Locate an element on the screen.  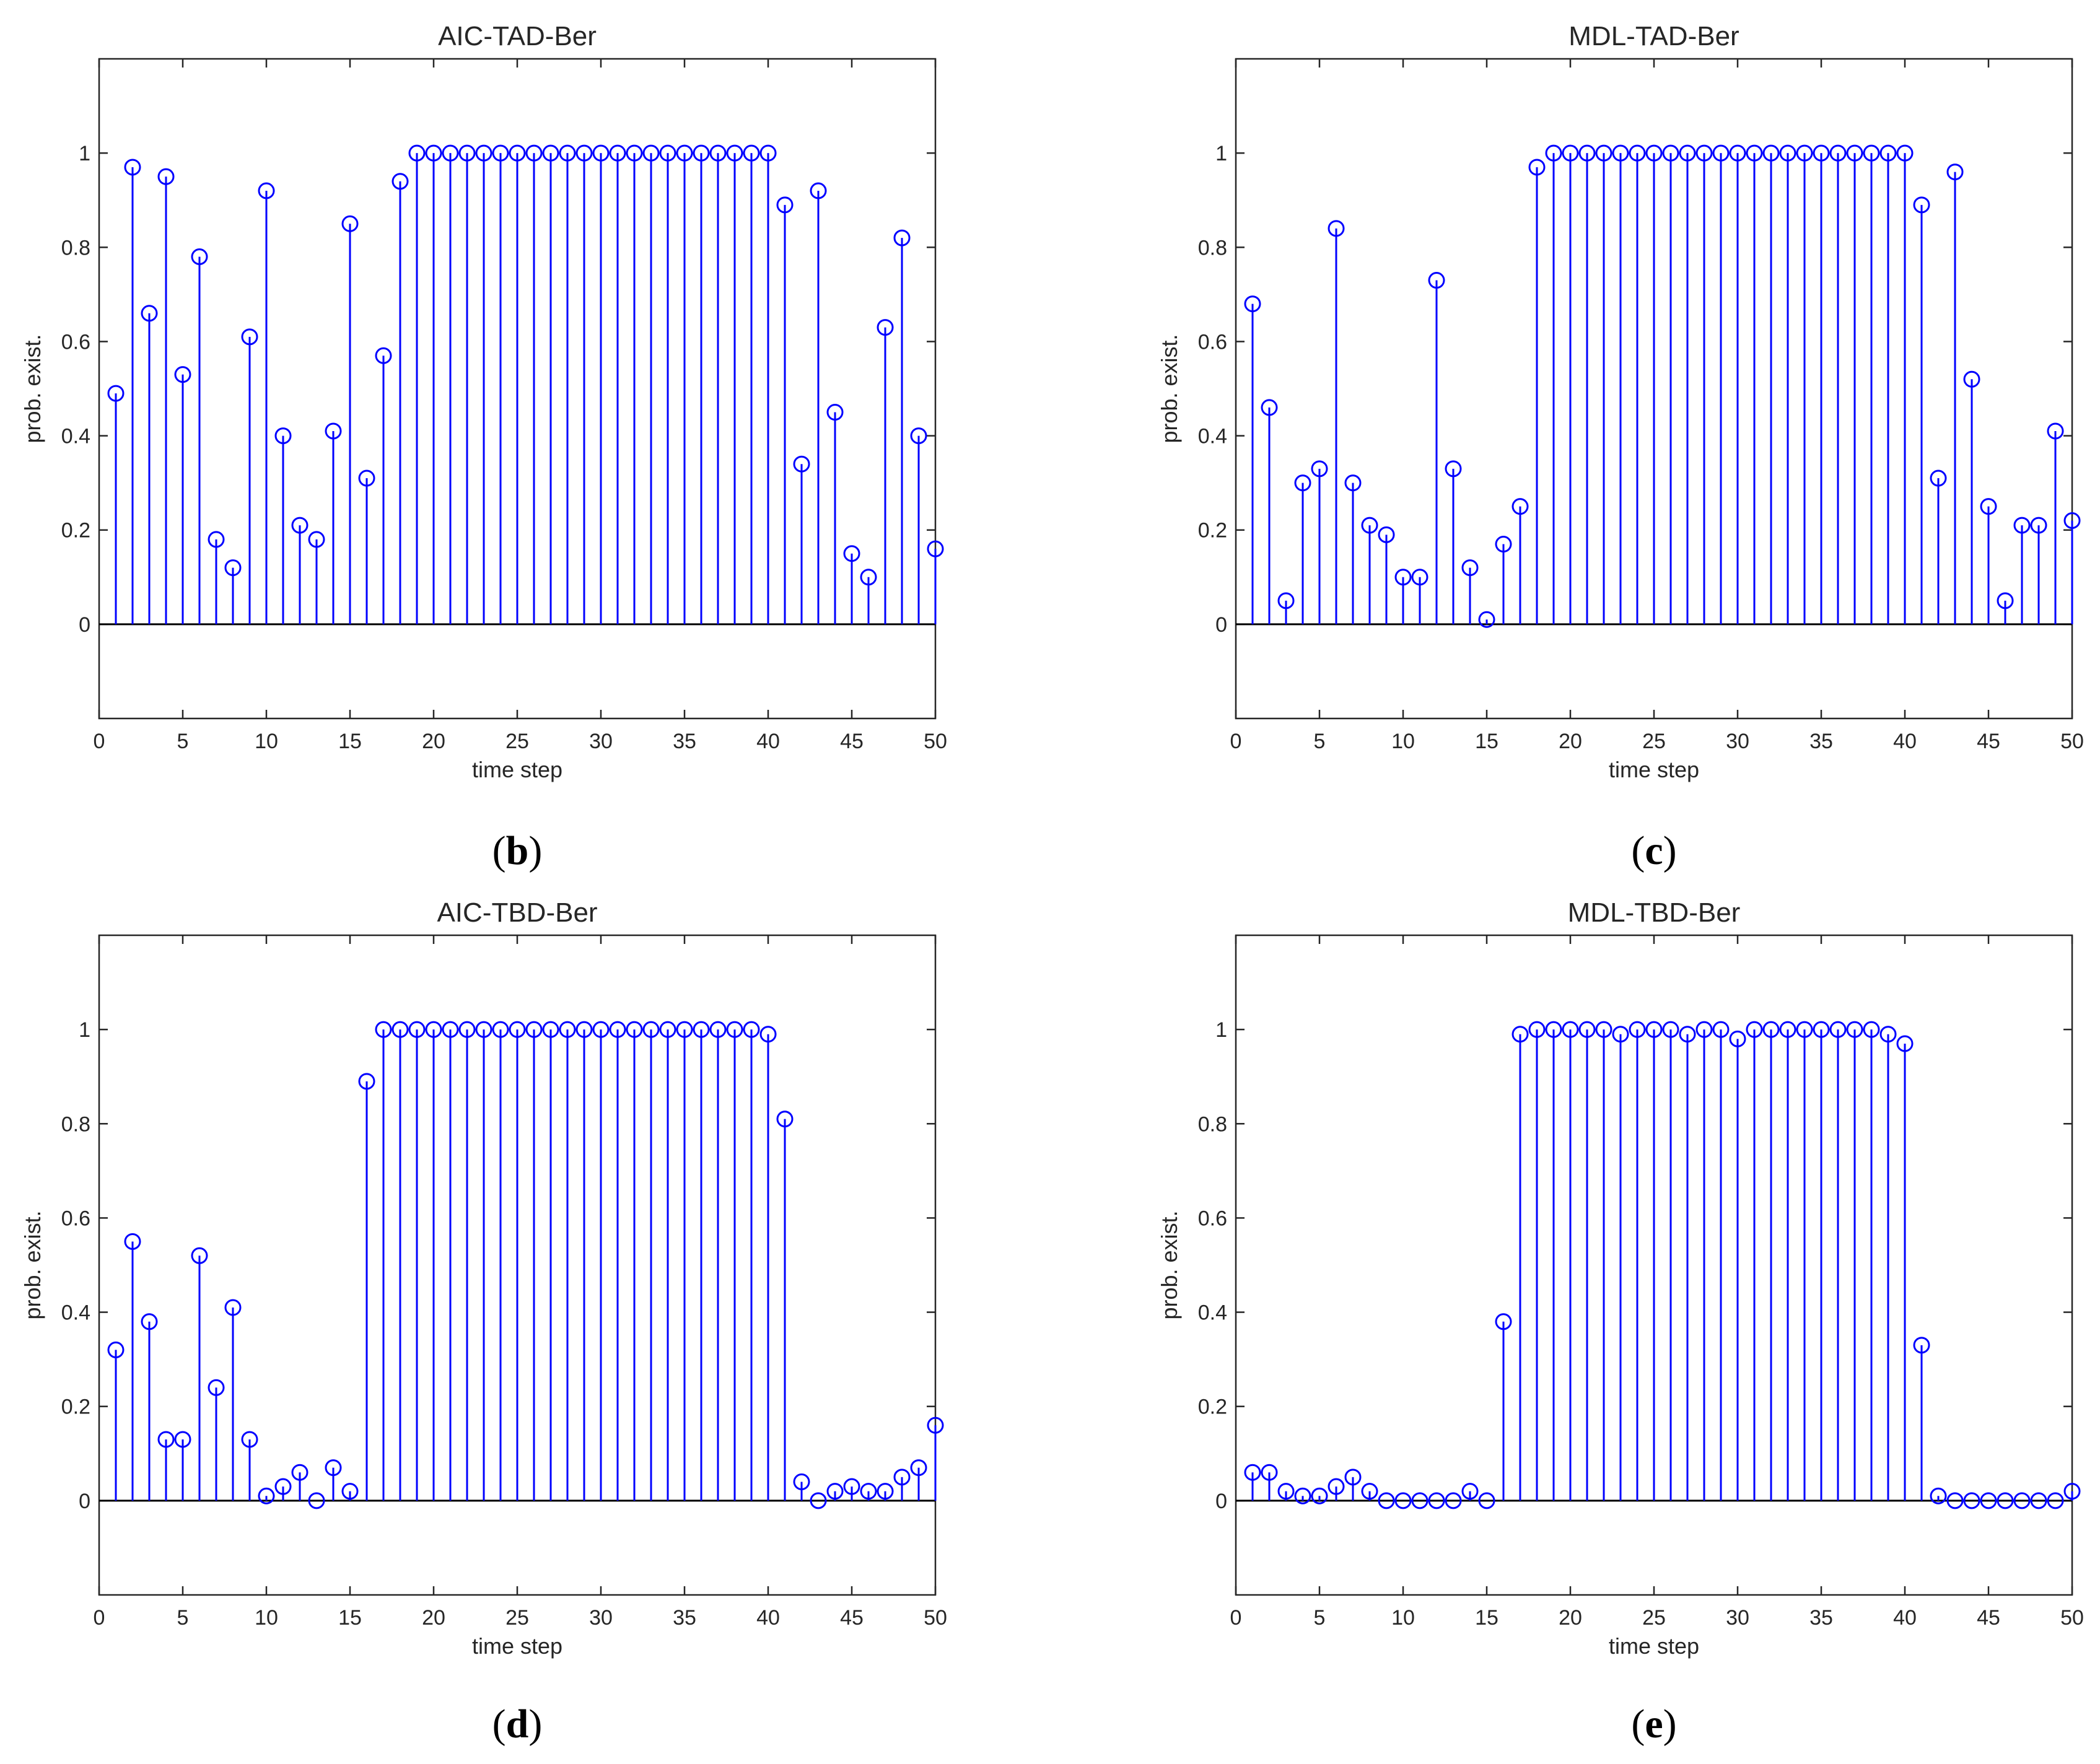
x-tick-label: 35 is located at coordinates (684, 1618).